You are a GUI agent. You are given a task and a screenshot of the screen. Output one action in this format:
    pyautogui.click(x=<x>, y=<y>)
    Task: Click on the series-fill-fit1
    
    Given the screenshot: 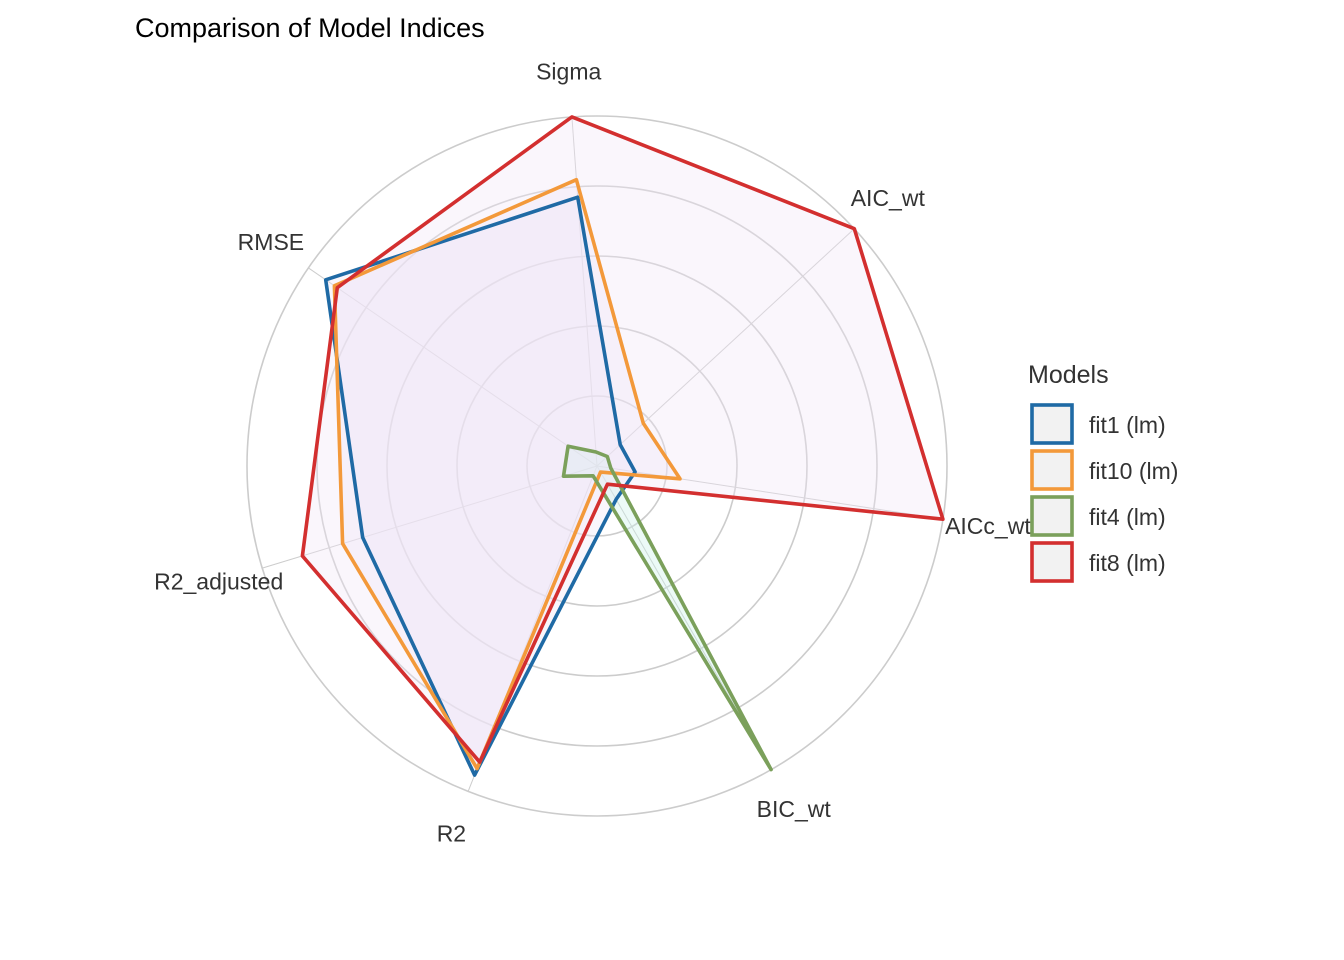 What is the action you would take?
    pyautogui.click(x=480, y=486)
    